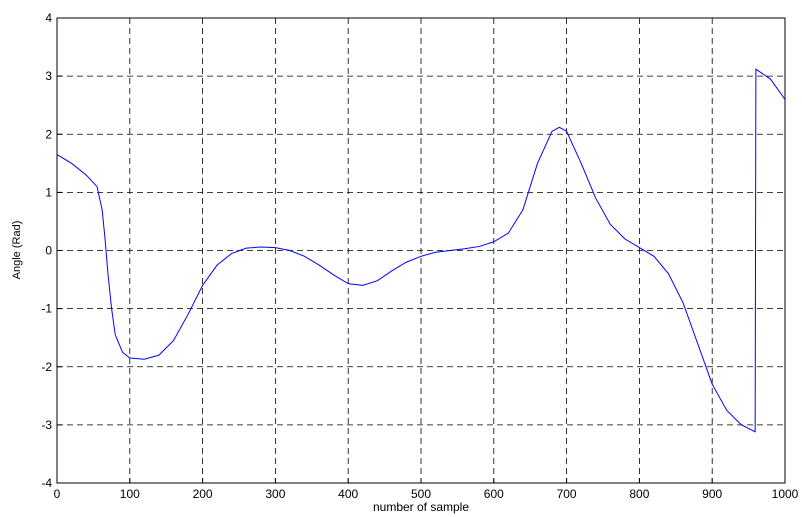  What do you see at coordinates (46, 483) in the screenshot?
I see `y-tick-label: -4` at bounding box center [46, 483].